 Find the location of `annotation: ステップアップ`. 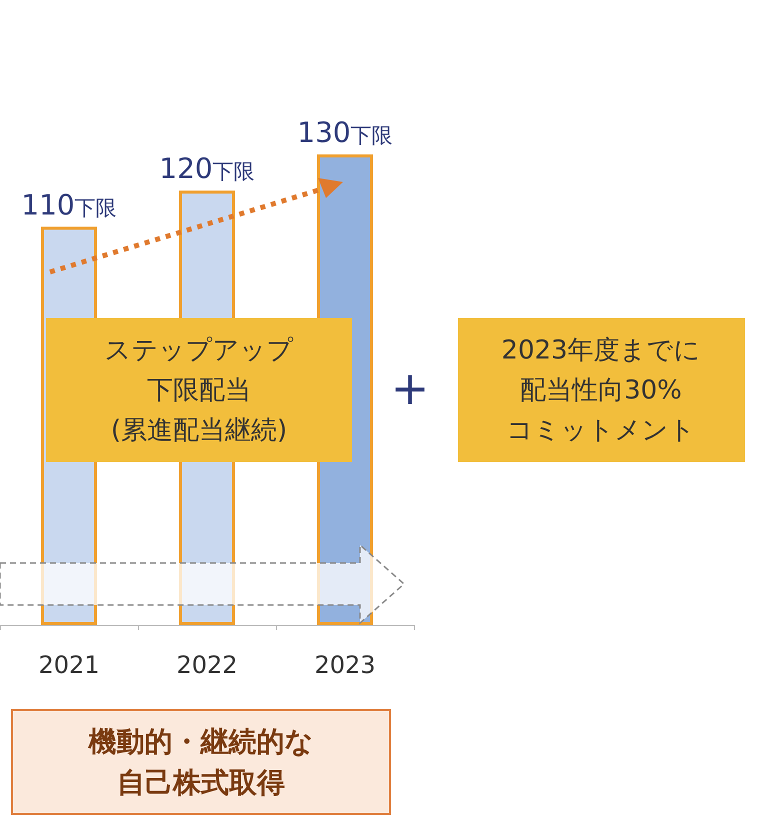

annotation: ステップアップ is located at coordinates (199, 351).